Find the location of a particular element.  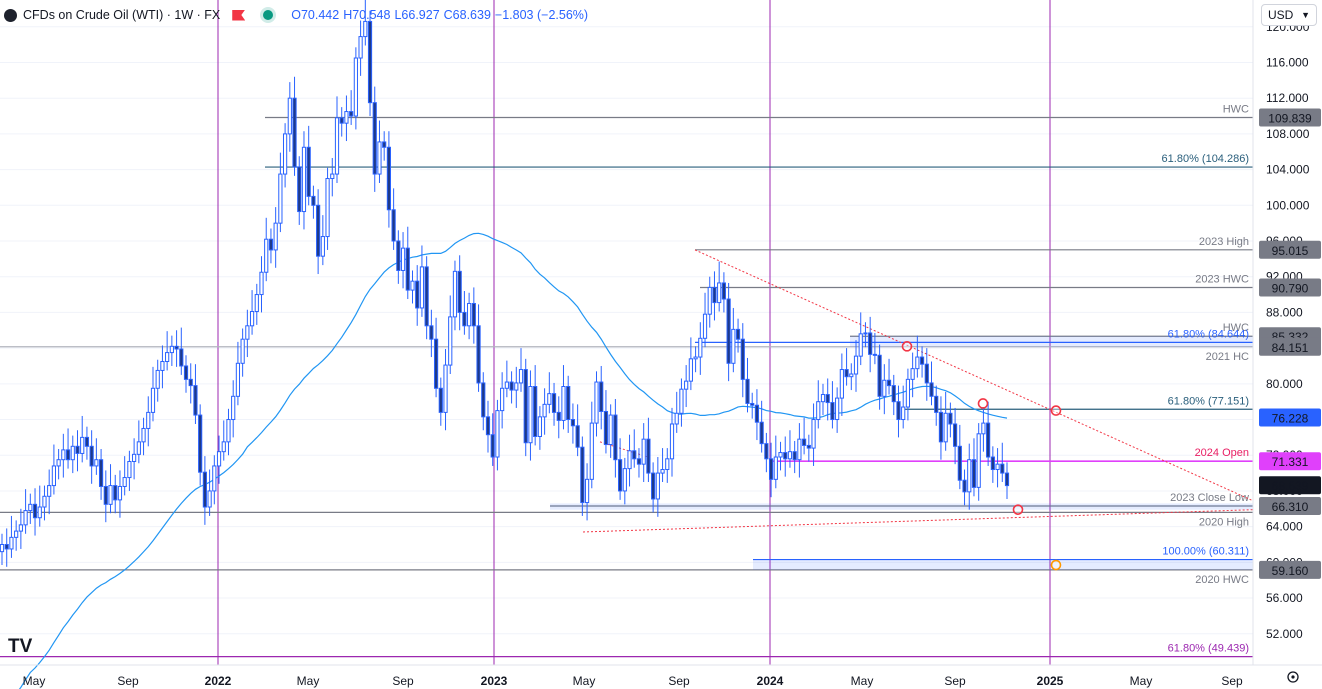

level-label: HWC is located at coordinates (1236, 109).